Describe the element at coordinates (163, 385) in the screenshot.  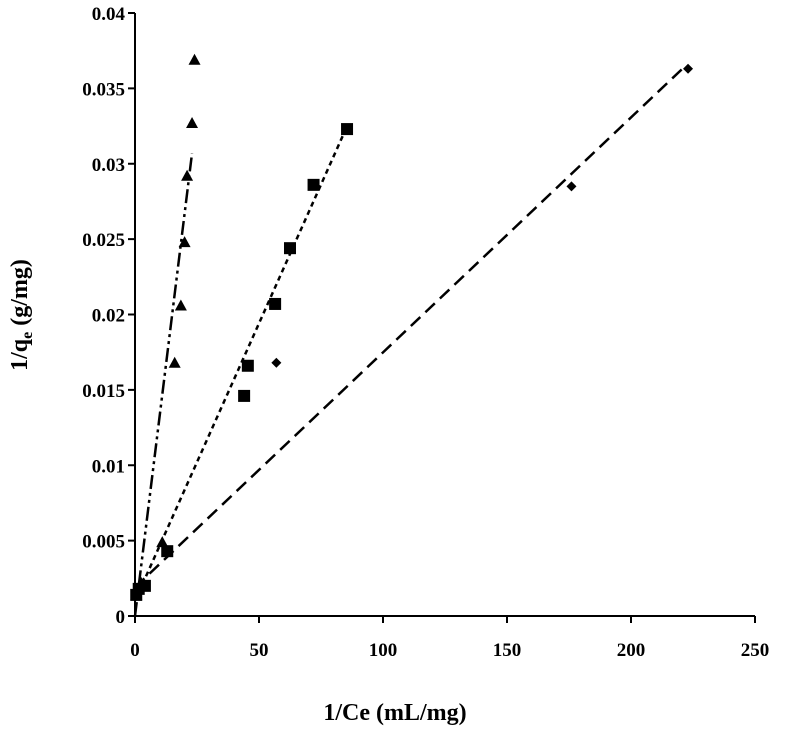
I see `trendline-triangle` at that location.